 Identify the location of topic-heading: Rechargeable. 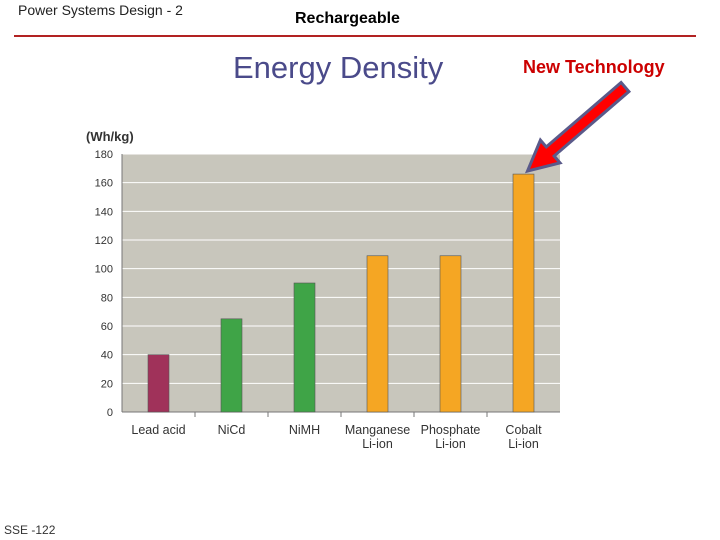
(347, 18).